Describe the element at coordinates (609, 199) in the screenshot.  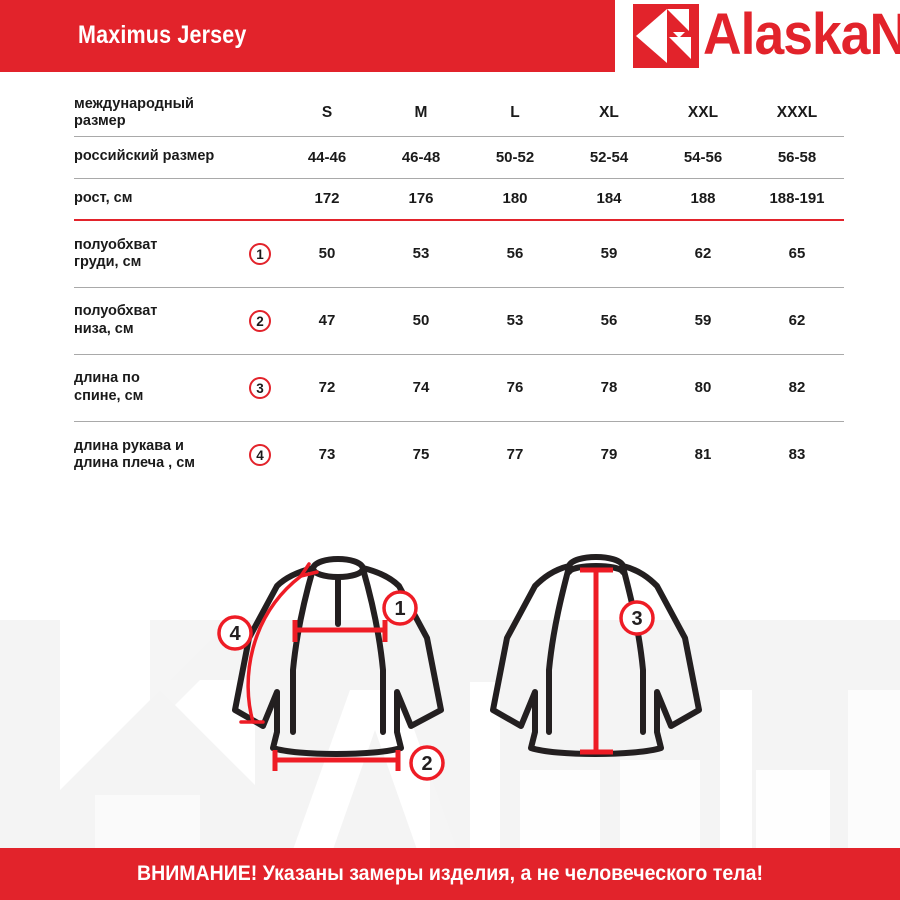
I see `cell-value: 184` at that location.